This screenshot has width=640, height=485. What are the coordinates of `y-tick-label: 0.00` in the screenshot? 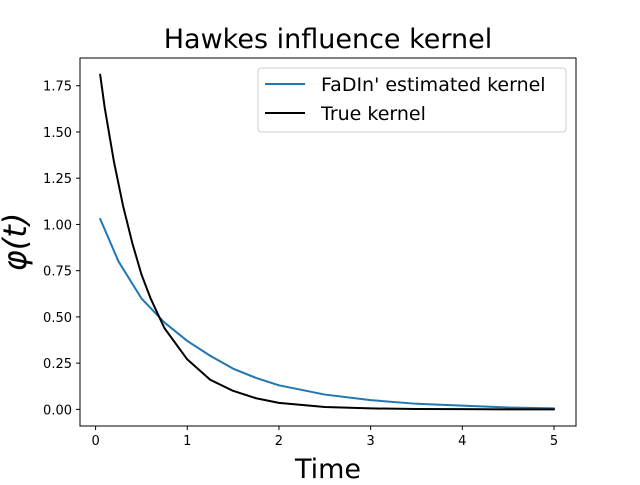 It's located at (57, 410).